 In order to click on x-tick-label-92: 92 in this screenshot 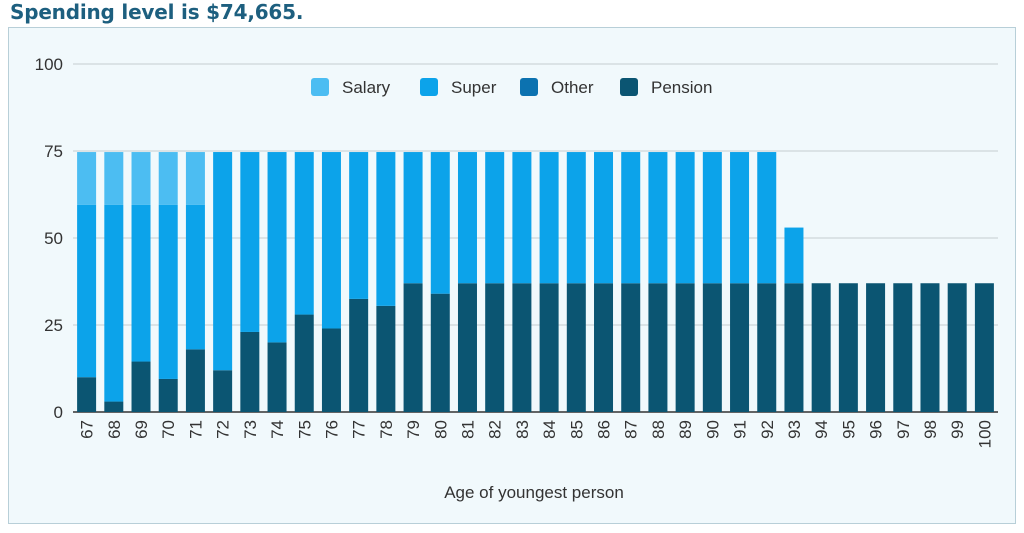, I will do `click(767, 429)`.